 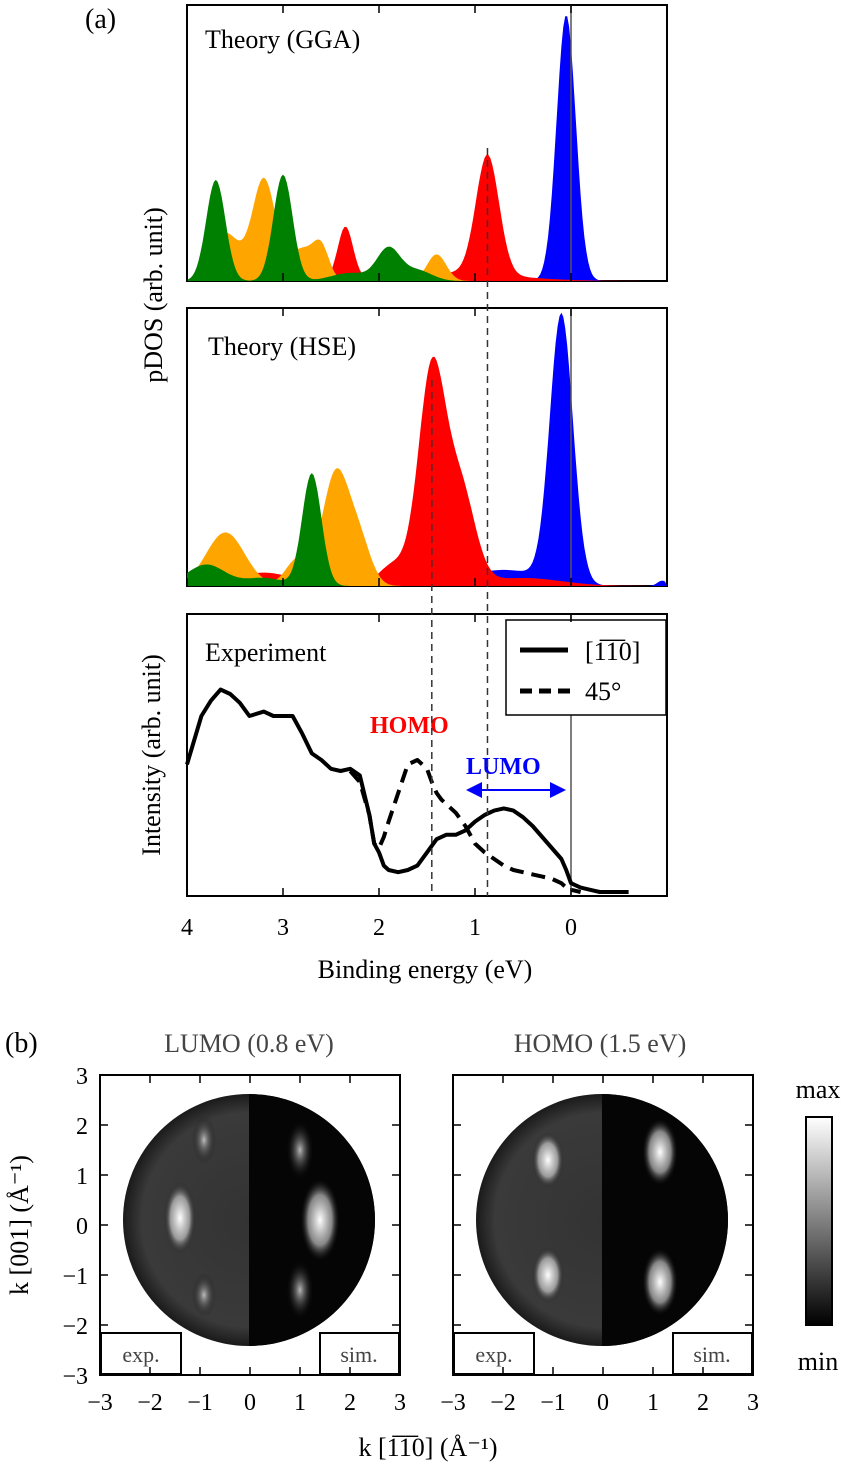 What do you see at coordinates (379, 928) in the screenshot?
I see `energy-tick-label: 2` at bounding box center [379, 928].